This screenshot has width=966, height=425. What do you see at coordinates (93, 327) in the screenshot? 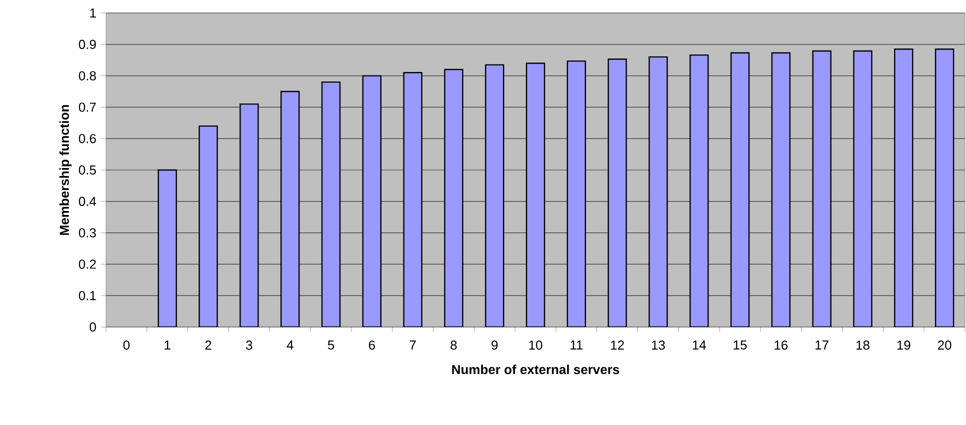
I see `y-tick-label: 0` at bounding box center [93, 327].